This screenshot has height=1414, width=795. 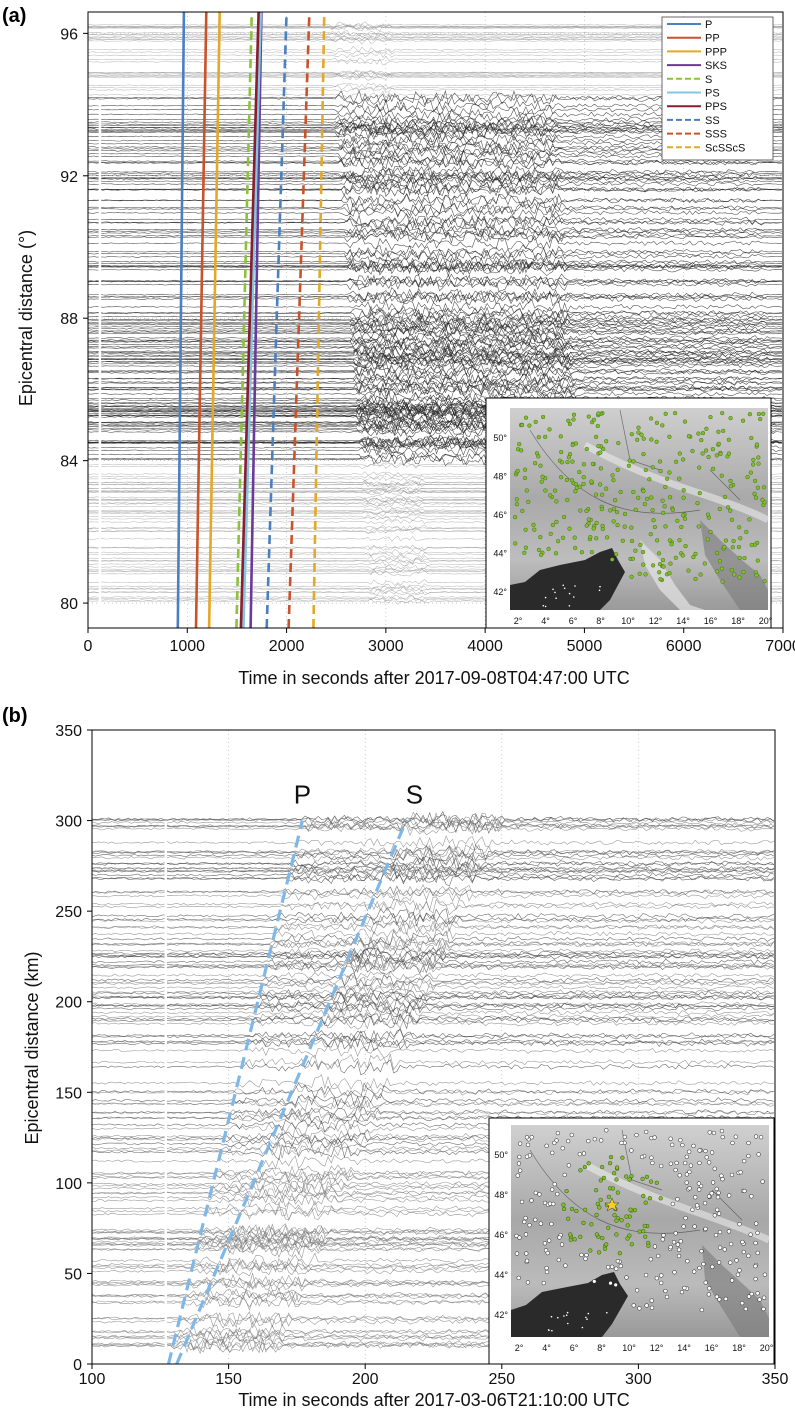 I want to click on panel-b-x-ticks: 100 150 200 250 300 350, so click(x=433, y=1376).